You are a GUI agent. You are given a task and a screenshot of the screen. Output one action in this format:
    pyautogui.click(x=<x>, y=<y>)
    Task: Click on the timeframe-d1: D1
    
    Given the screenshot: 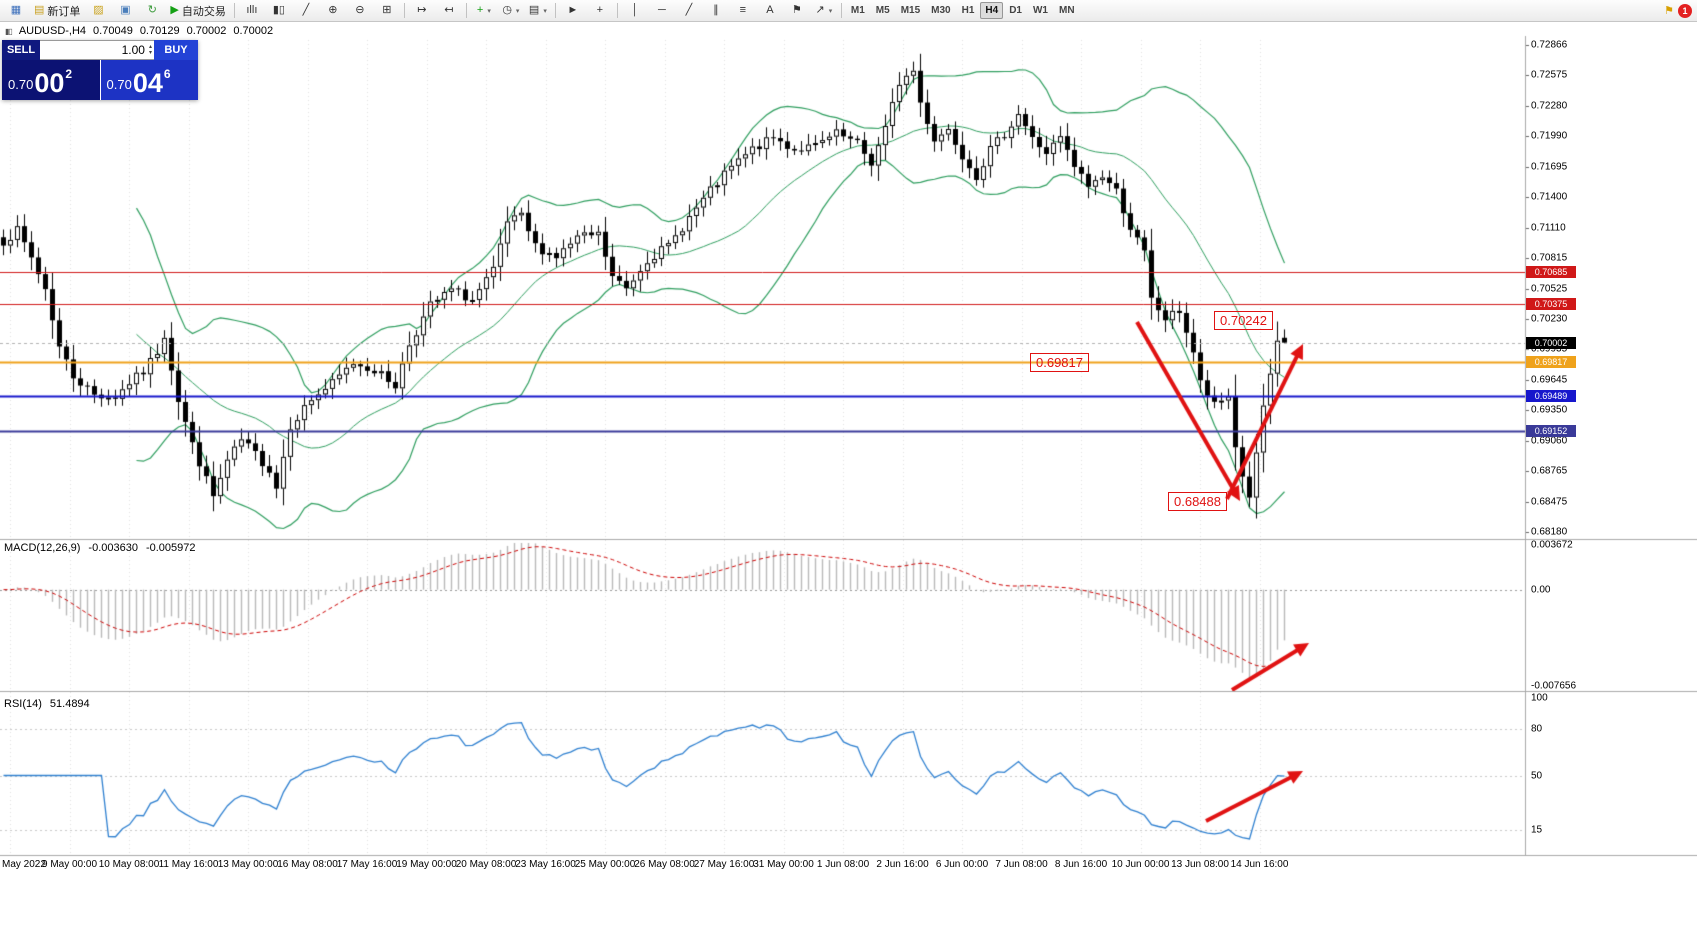 What is the action you would take?
    pyautogui.click(x=1015, y=10)
    